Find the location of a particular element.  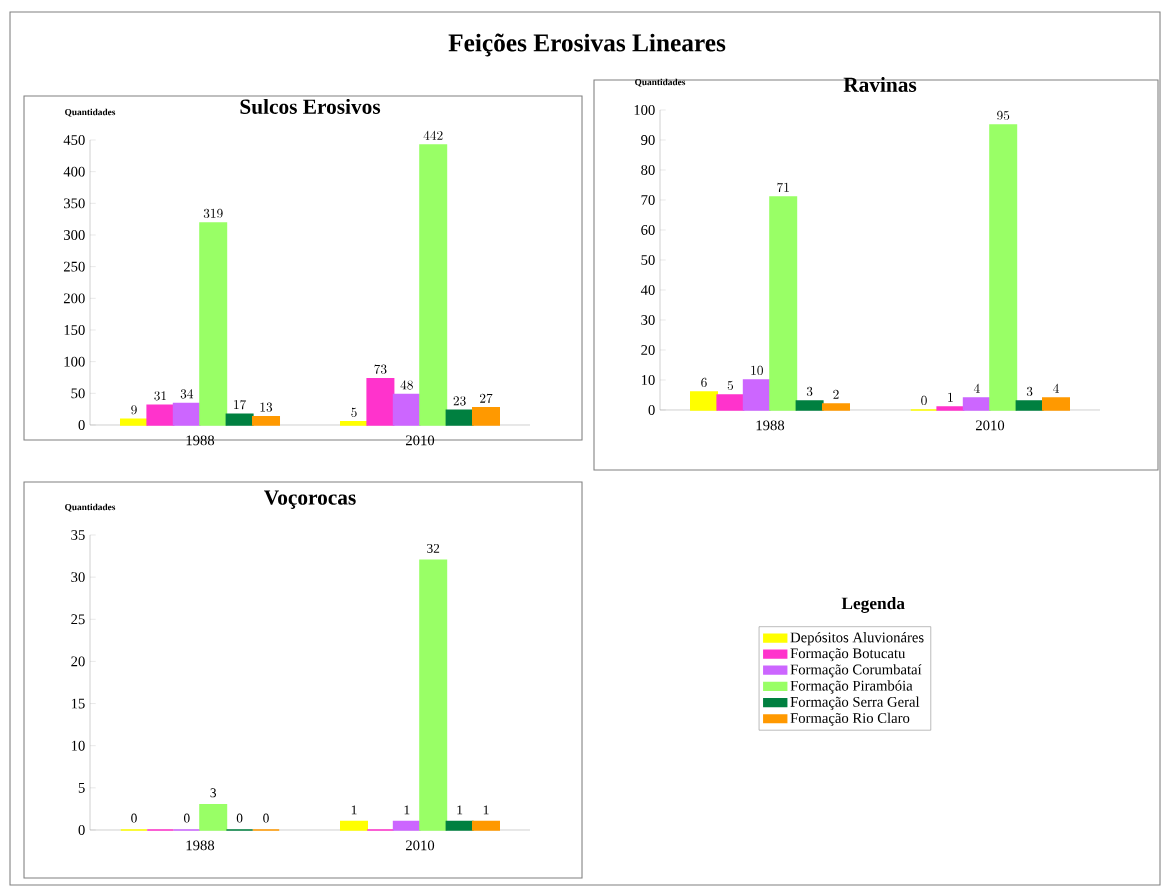

data-label: 23 is located at coordinates (459, 401).